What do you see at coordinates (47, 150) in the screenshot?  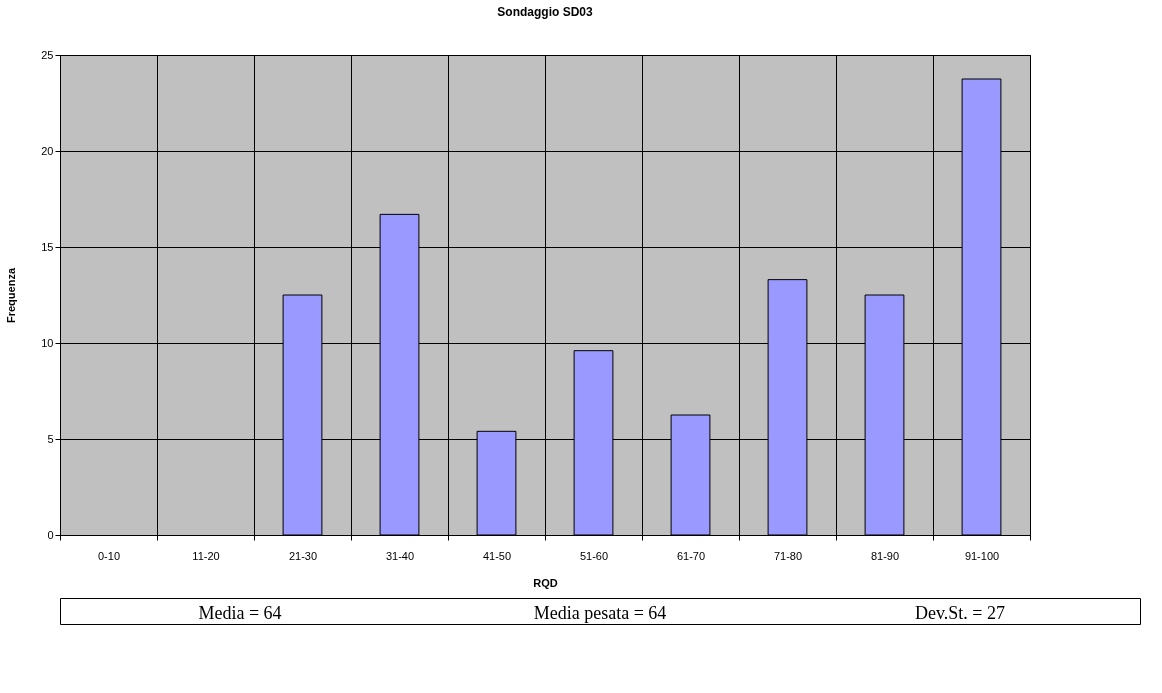 I see `y-tick-label: 20` at bounding box center [47, 150].